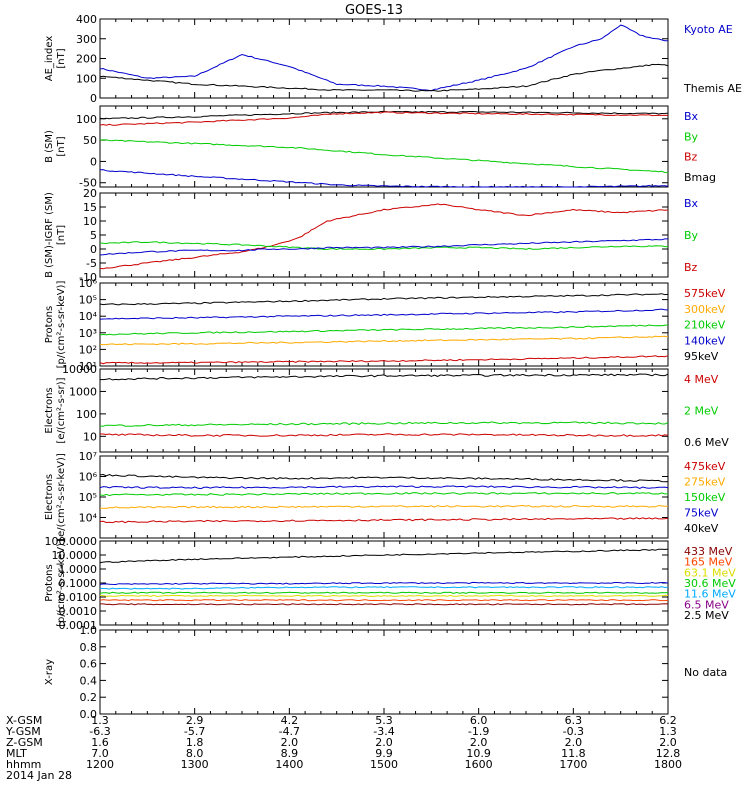  What do you see at coordinates (384, 583) in the screenshot?
I see `series-line-6.5-mev` at bounding box center [384, 583].